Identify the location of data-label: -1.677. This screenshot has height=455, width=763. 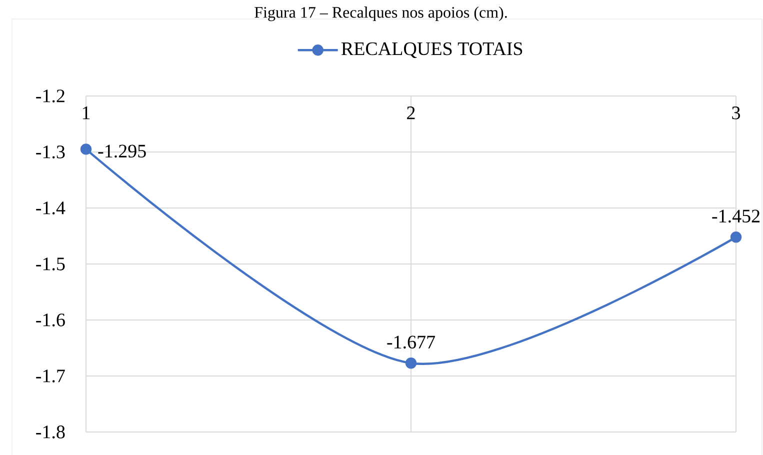
(411, 342).